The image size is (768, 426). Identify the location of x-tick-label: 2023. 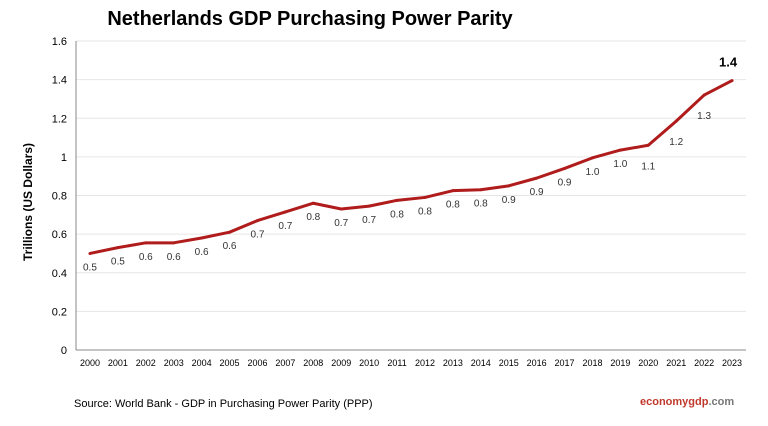
(732, 363).